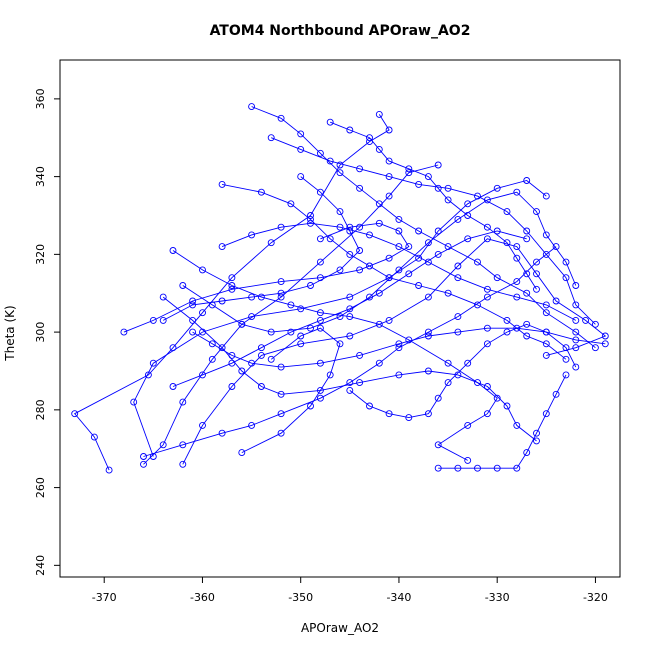  What do you see at coordinates (10, 333) in the screenshot?
I see `y-axis-label: Theta (K)` at bounding box center [10, 333].